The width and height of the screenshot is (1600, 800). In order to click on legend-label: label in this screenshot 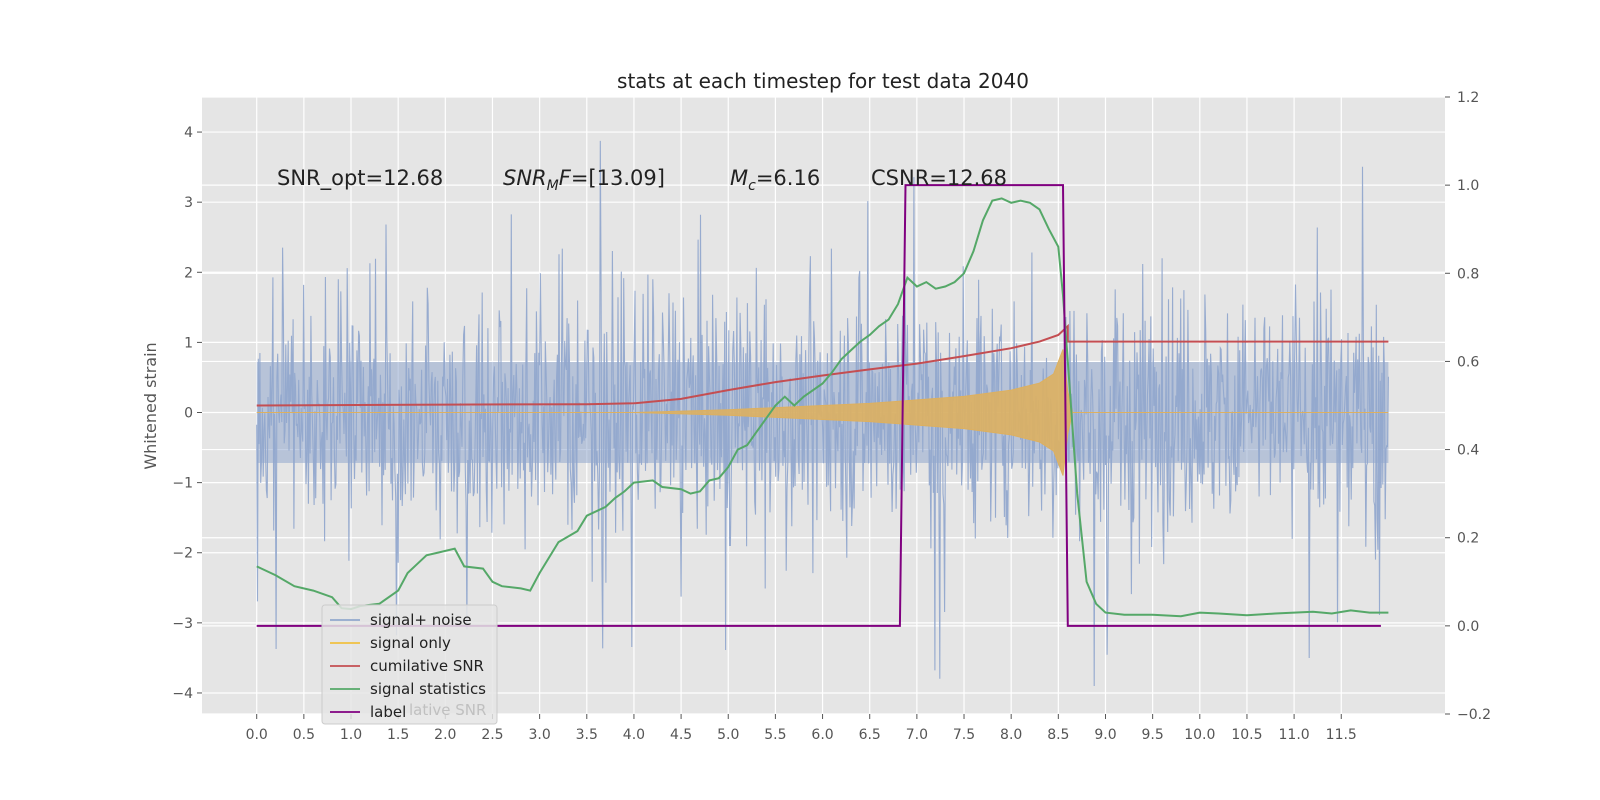, I will do `click(388, 712)`.